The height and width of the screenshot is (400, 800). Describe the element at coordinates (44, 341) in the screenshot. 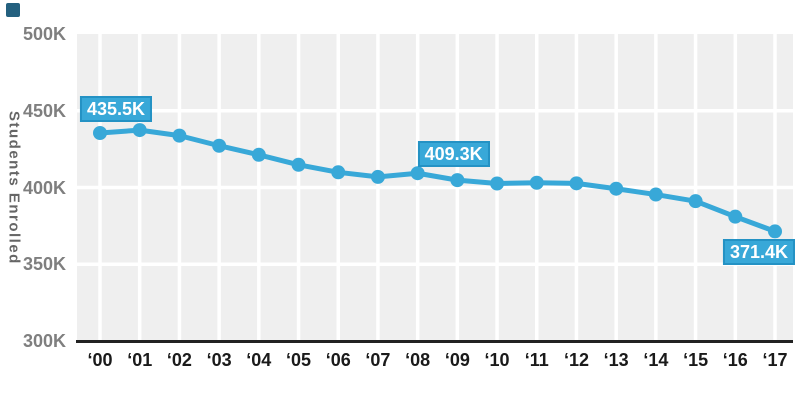

I see `y-tick-label-300K: 300K` at that location.